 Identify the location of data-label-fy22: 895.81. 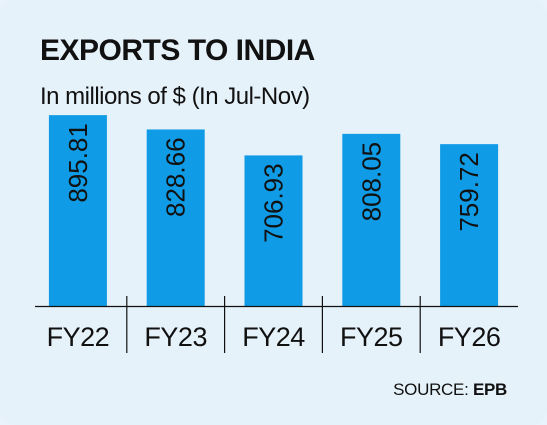
(78, 163).